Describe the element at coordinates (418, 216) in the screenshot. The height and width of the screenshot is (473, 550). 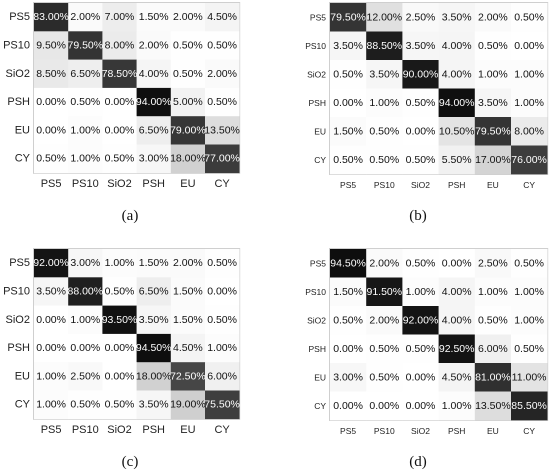
I see `panel-caption: (b)` at that location.